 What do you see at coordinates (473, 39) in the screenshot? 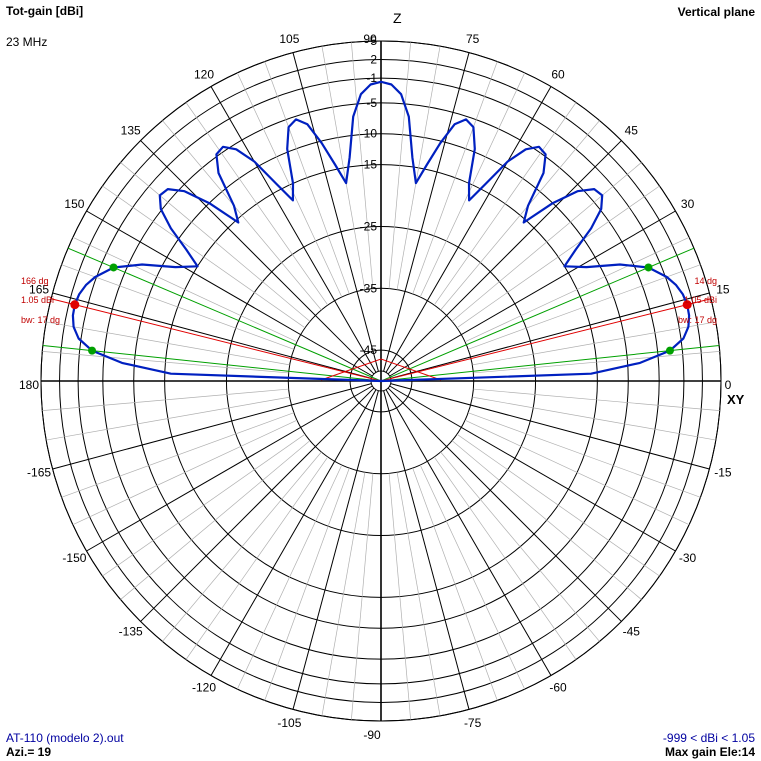
I see `angle-tick-label: 75` at bounding box center [473, 39].